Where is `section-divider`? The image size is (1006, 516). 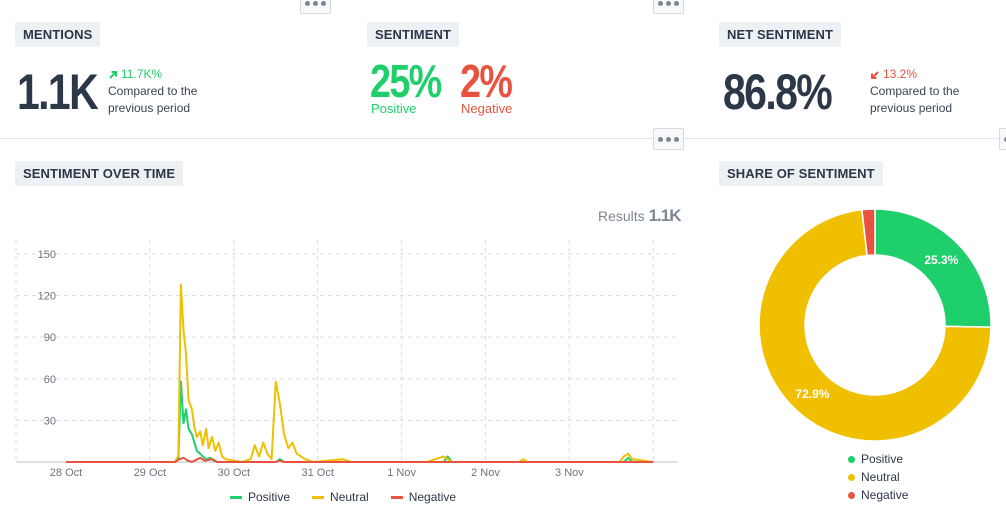 section-divider is located at coordinates (503, 138).